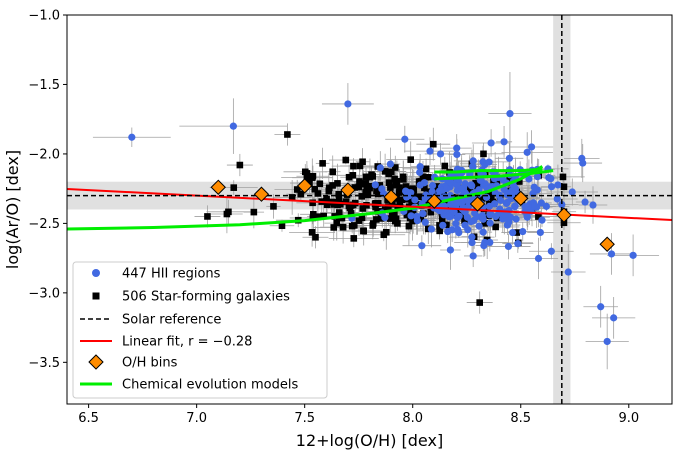  I want to click on y-tick-label: −2.5, so click(44, 224).